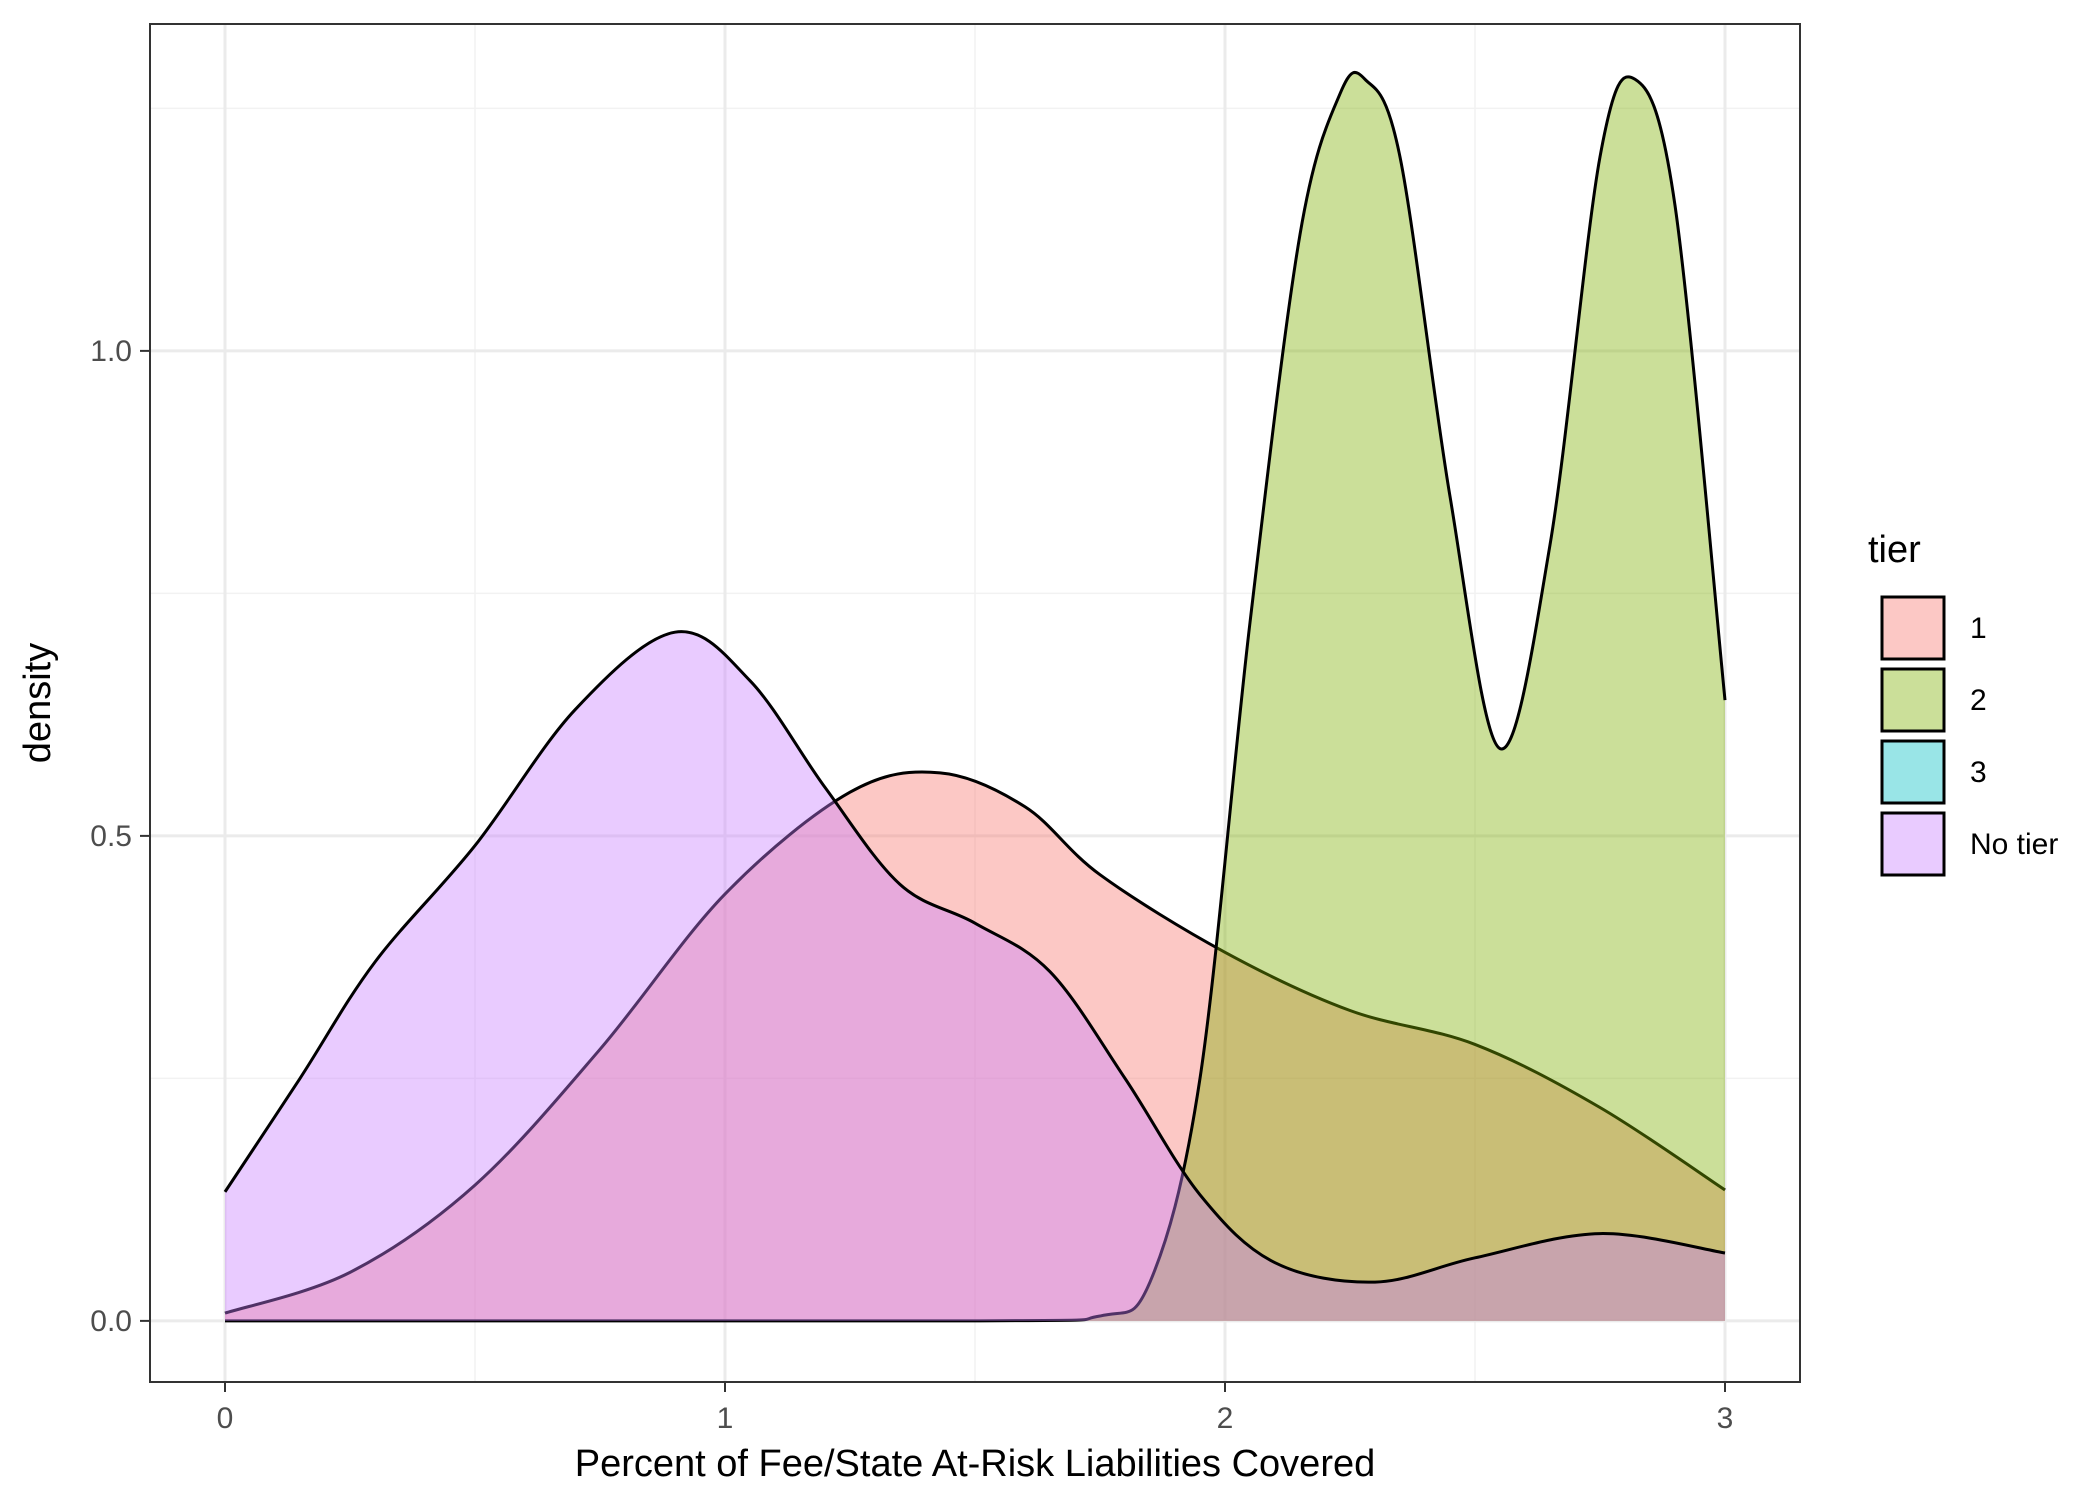  I want to click on legend-label: 1, so click(1978, 628).